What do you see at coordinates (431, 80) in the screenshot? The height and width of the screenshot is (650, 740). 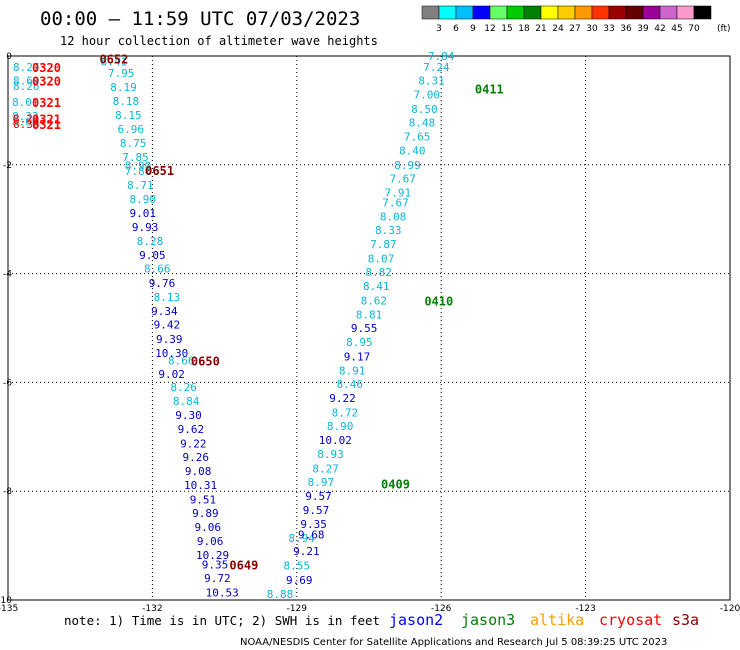 I see `swh-value: 8.31` at bounding box center [431, 80].